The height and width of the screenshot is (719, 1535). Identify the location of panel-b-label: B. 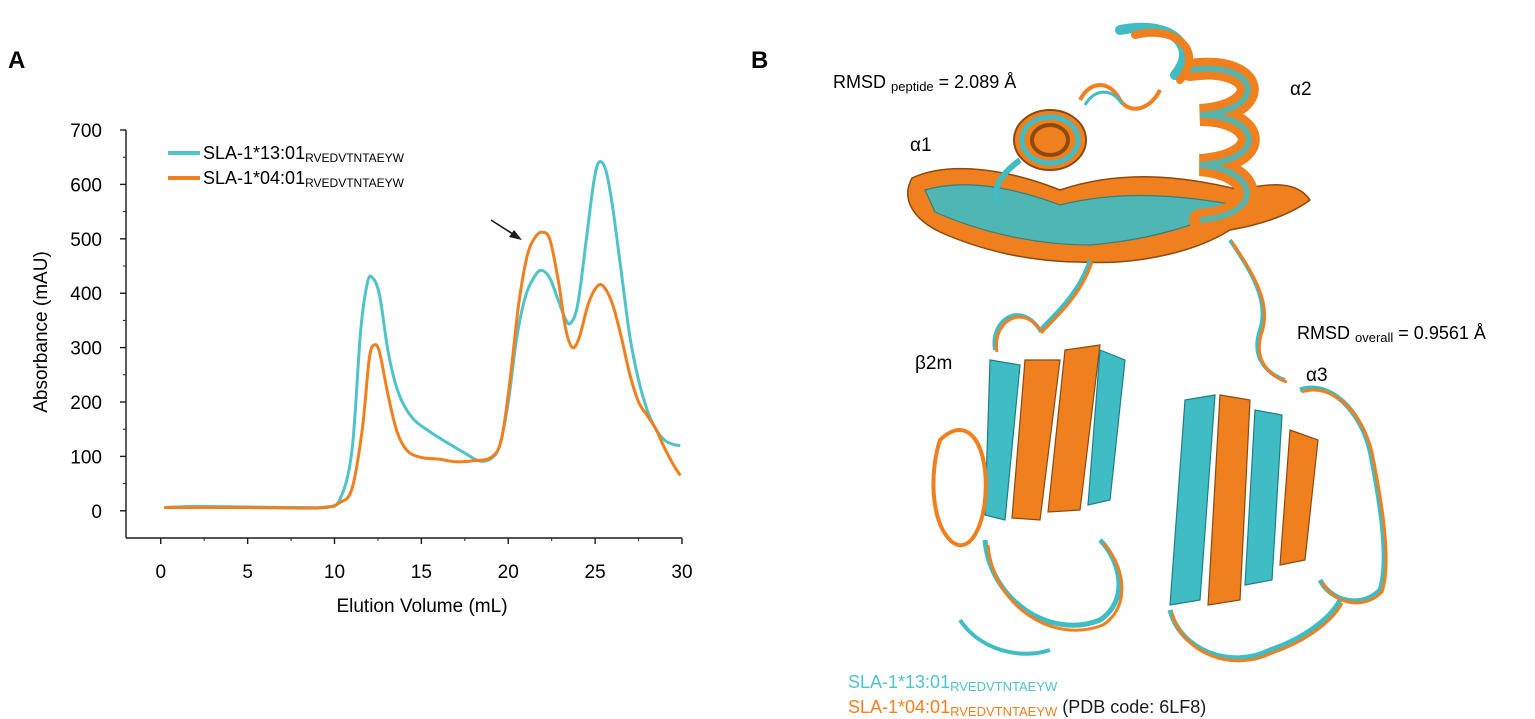
(759, 60).